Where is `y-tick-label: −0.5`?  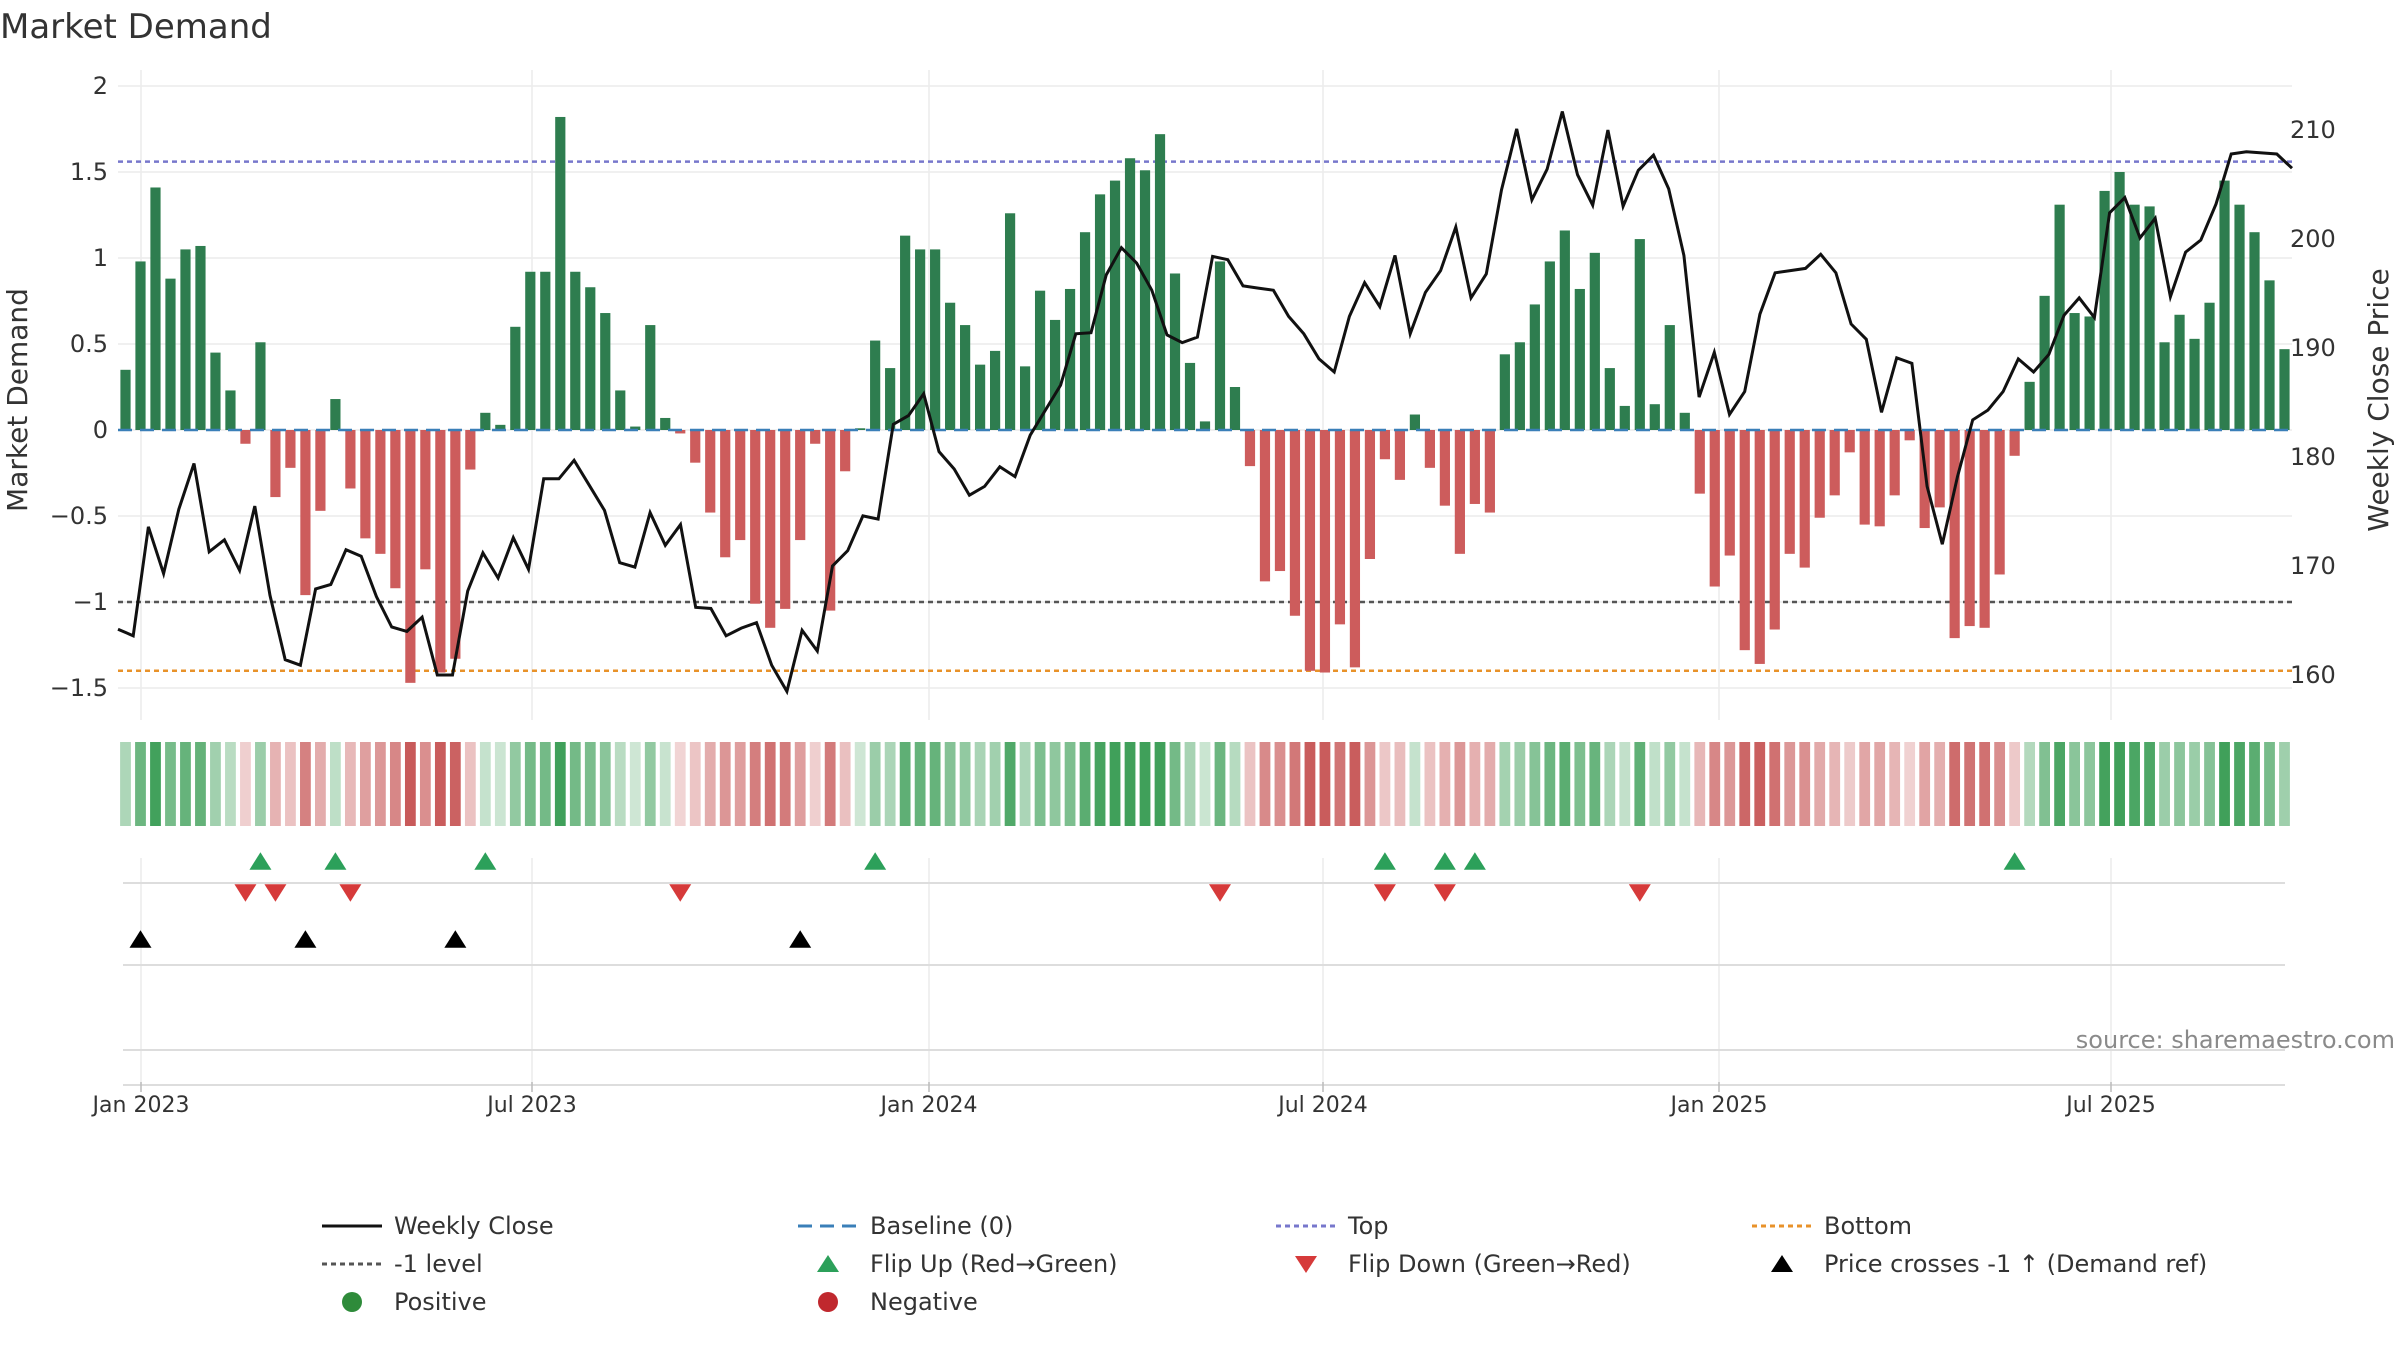
y-tick-label: −0.5 is located at coordinates (79, 516).